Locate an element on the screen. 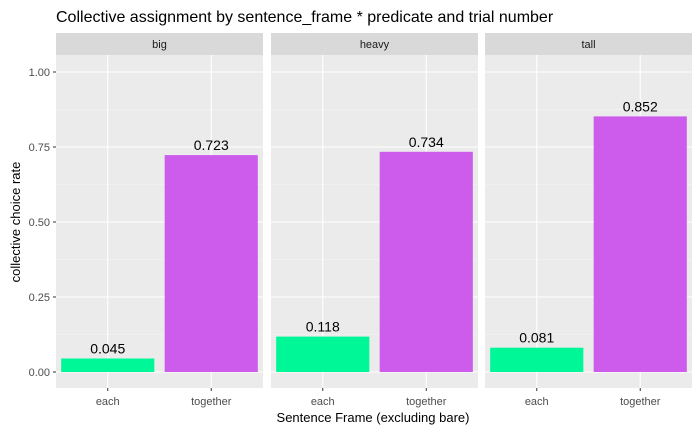  bar-big-together is located at coordinates (211, 263).